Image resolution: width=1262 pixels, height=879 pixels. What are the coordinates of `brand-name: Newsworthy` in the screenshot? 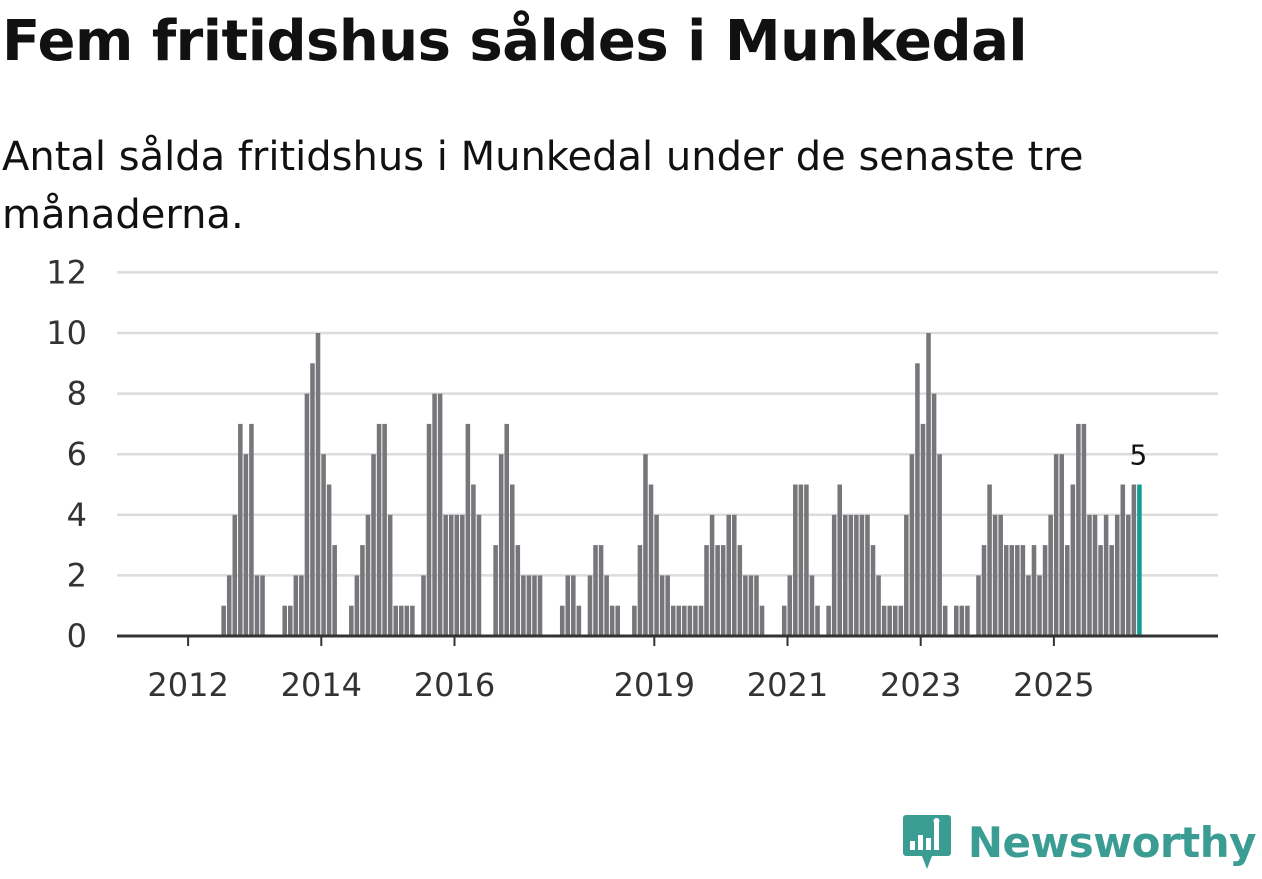 It's located at (1112, 842).